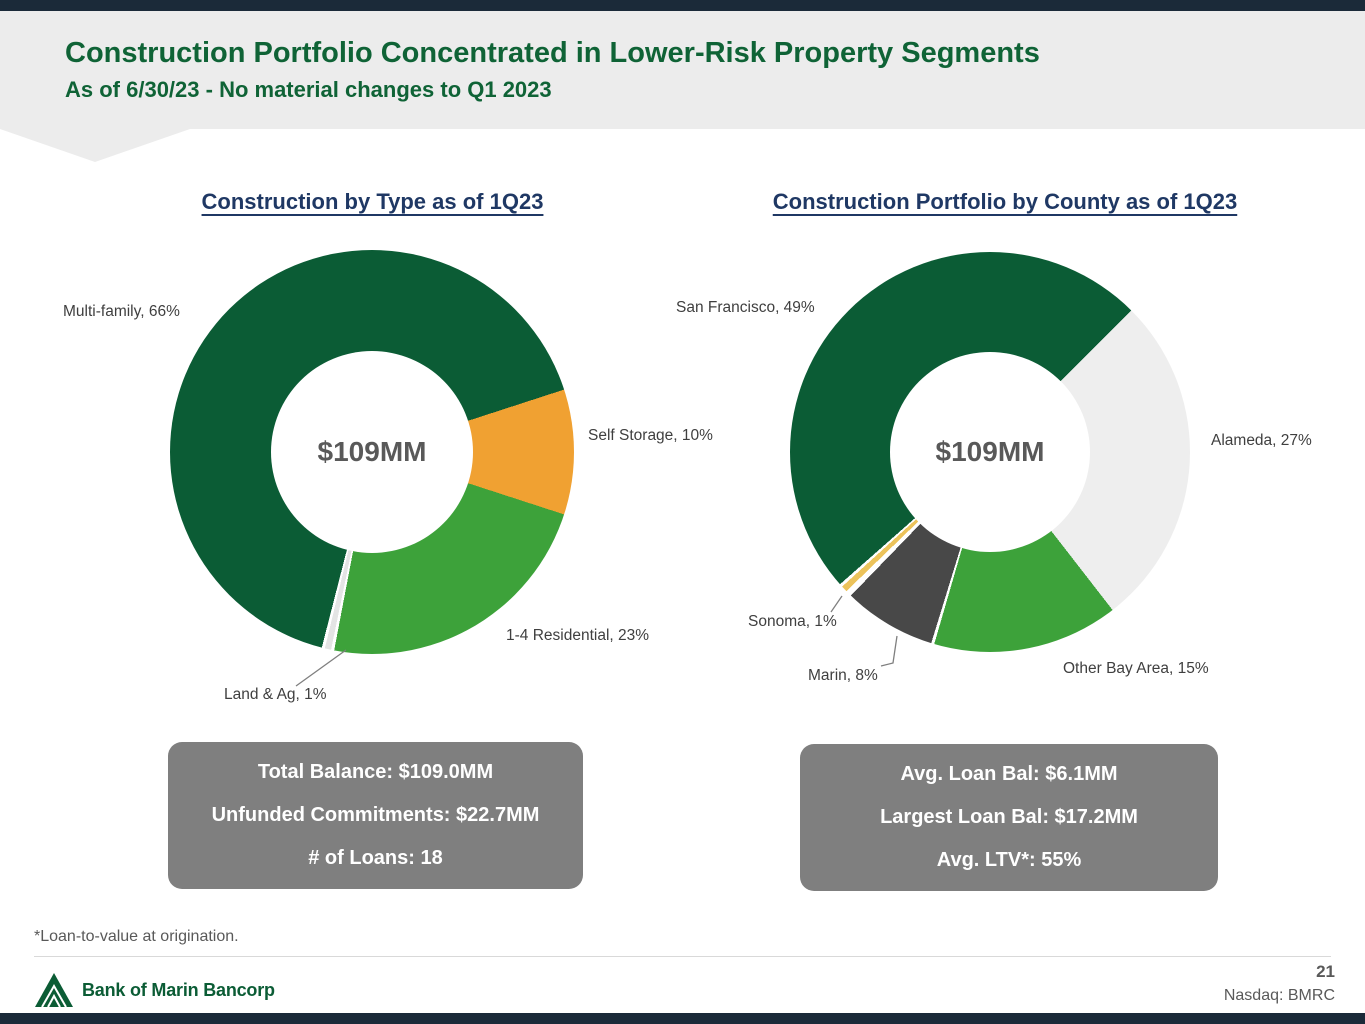 The height and width of the screenshot is (1024, 1365). Describe the element at coordinates (178, 989) in the screenshot. I see `company-logo-text: Bank of Marin Bancorp` at that location.